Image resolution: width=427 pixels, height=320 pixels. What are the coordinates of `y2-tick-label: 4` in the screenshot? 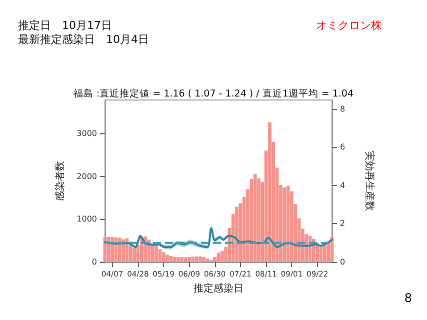 It's located at (343, 185).